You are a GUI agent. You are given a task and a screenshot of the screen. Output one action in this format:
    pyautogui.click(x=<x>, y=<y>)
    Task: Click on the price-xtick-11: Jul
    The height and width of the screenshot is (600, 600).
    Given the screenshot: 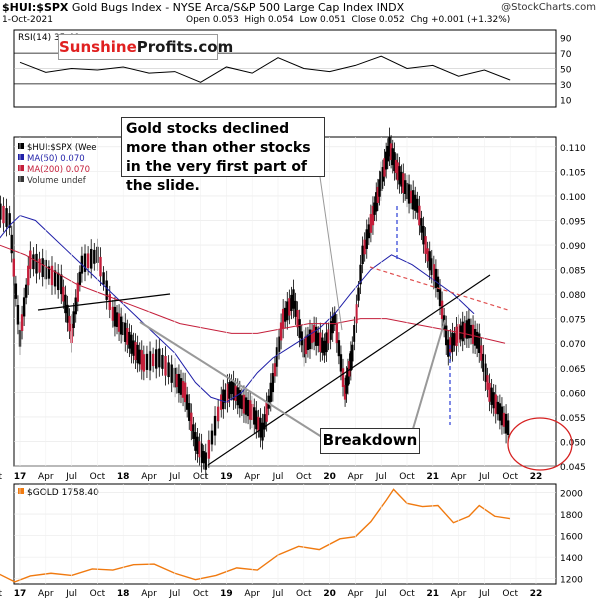 What is the action you would take?
    pyautogui.click(x=278, y=477)
    